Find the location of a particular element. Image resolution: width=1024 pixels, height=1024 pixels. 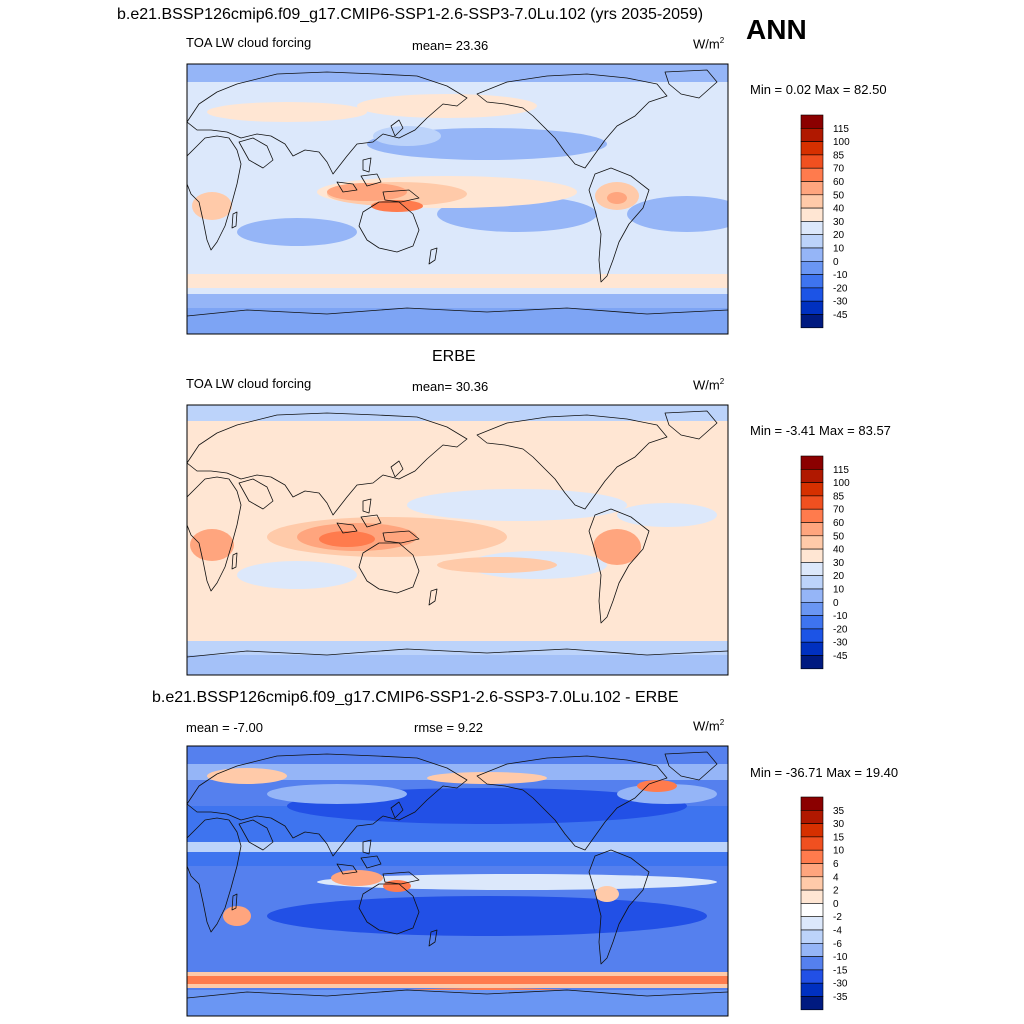

panel2-mean: mean= 30.36 is located at coordinates (450, 386).